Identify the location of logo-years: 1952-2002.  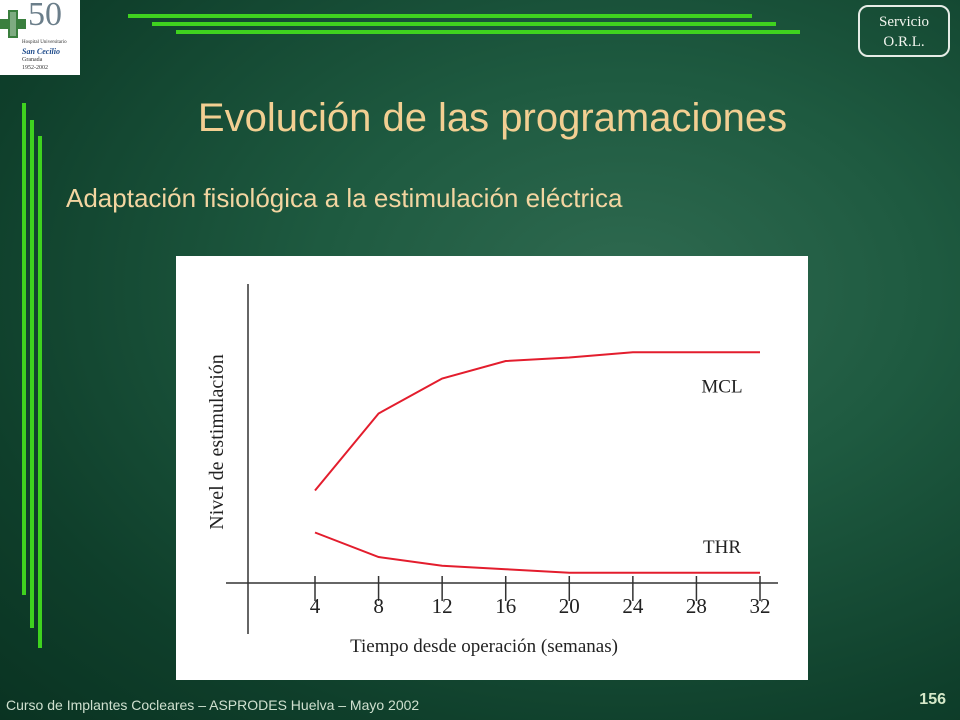
(35, 68).